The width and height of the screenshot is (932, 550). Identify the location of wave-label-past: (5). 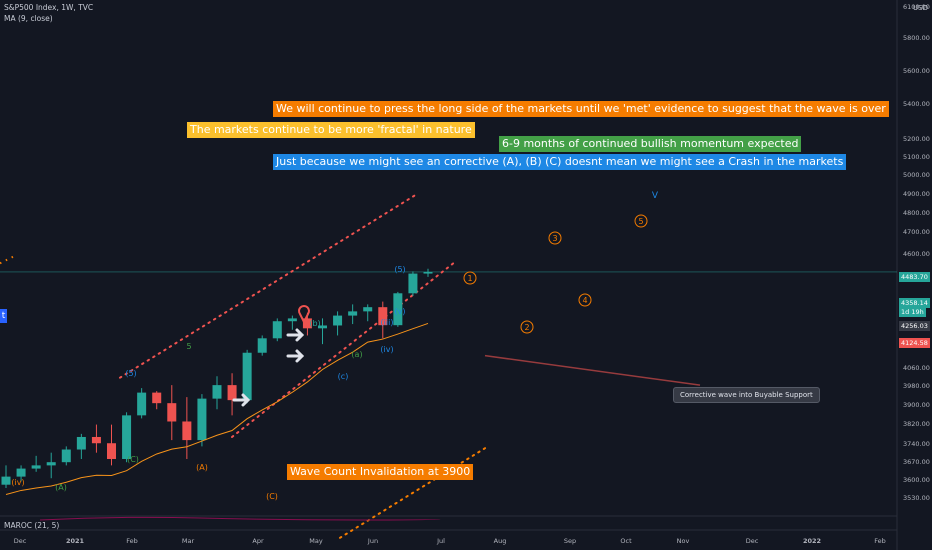
(130, 373).